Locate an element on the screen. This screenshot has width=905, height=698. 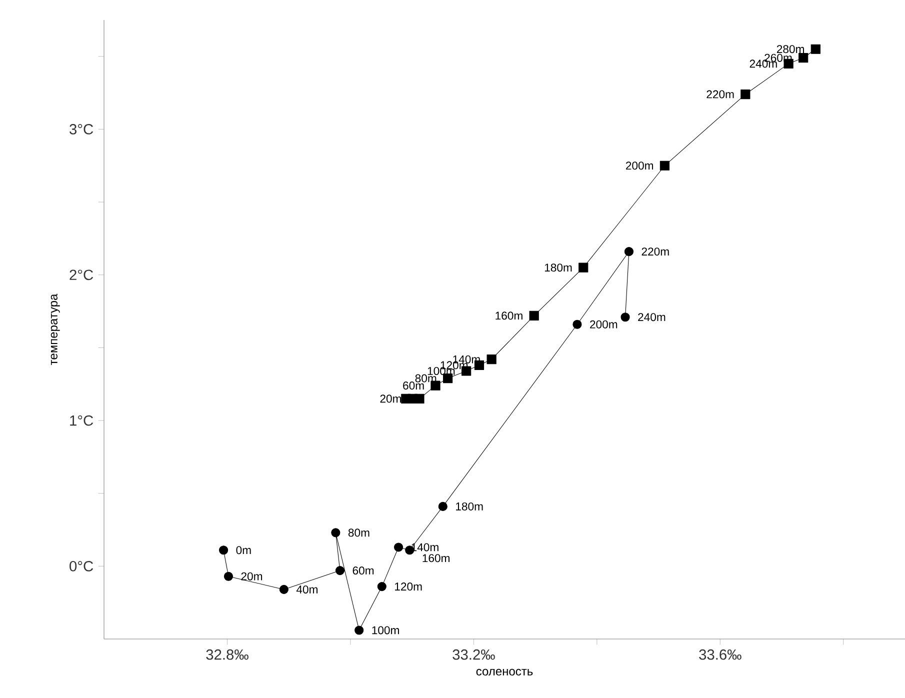
y-tick-label: 3°C is located at coordinates (82, 129).